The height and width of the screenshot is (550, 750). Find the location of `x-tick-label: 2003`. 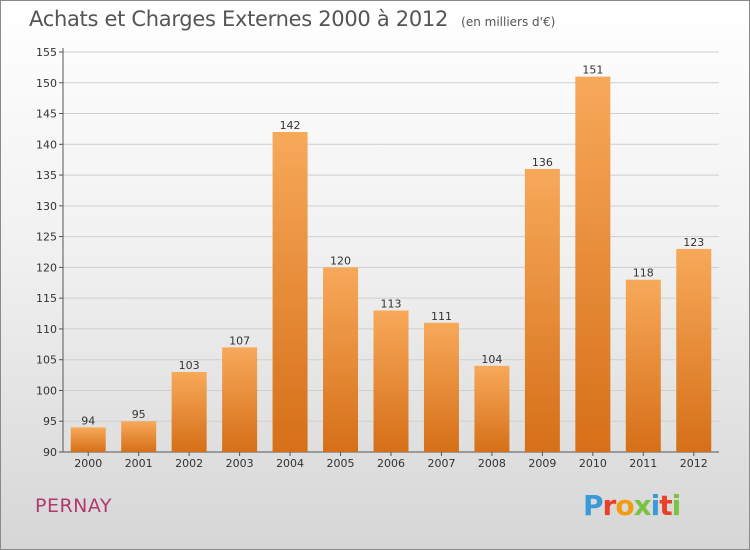

x-tick-label: 2003 is located at coordinates (240, 463).